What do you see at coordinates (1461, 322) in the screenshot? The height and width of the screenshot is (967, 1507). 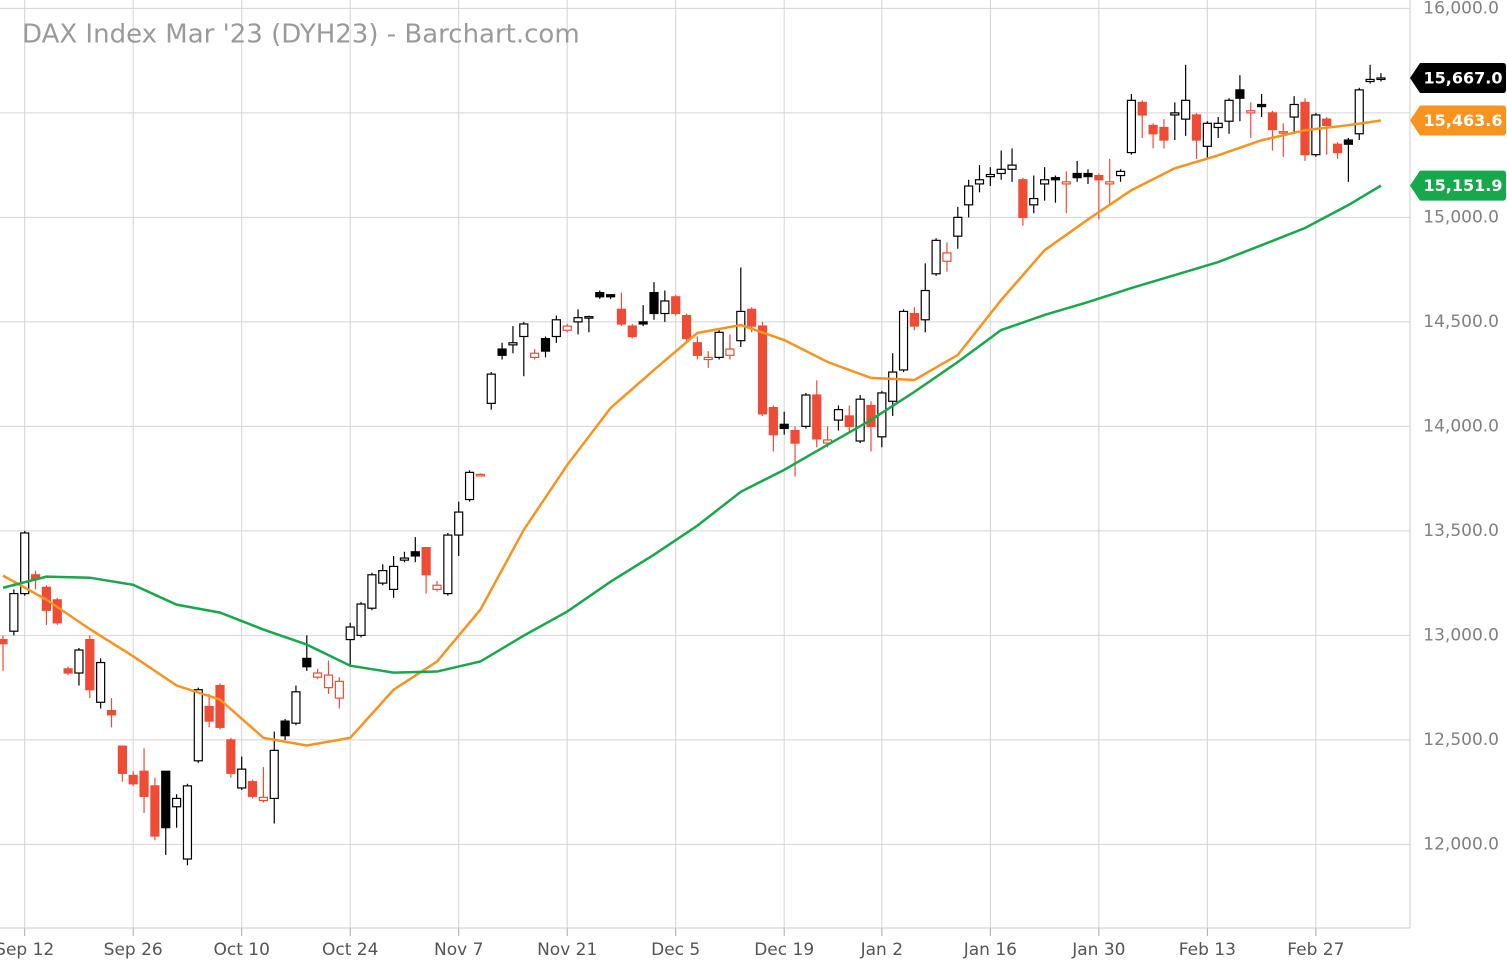 I see `y-tick-label: 14,500.0` at bounding box center [1461, 322].